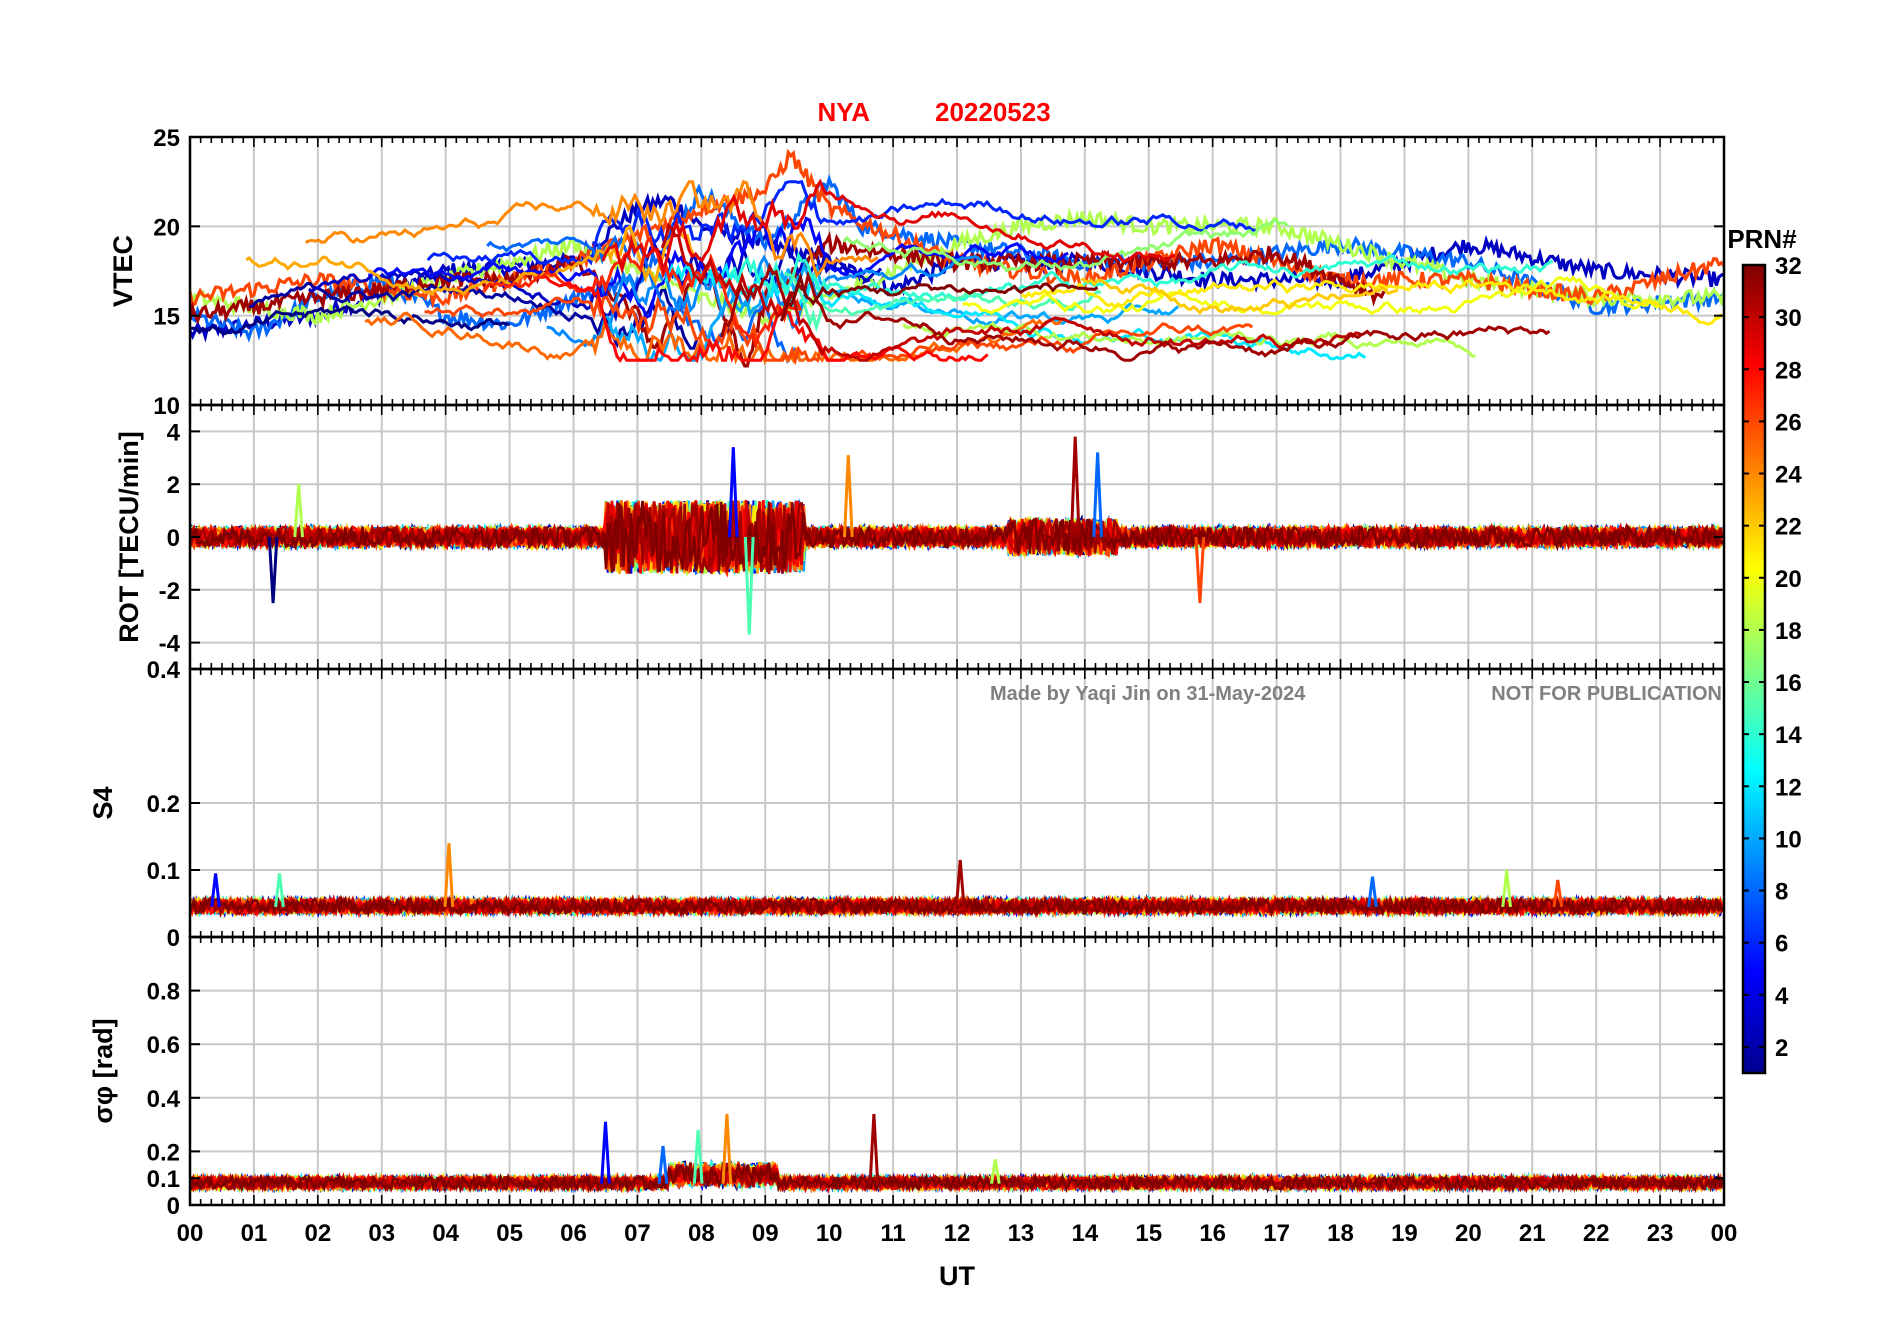 The image size is (1902, 1330). I want to click on x-tick-label: 01, so click(254, 1233).